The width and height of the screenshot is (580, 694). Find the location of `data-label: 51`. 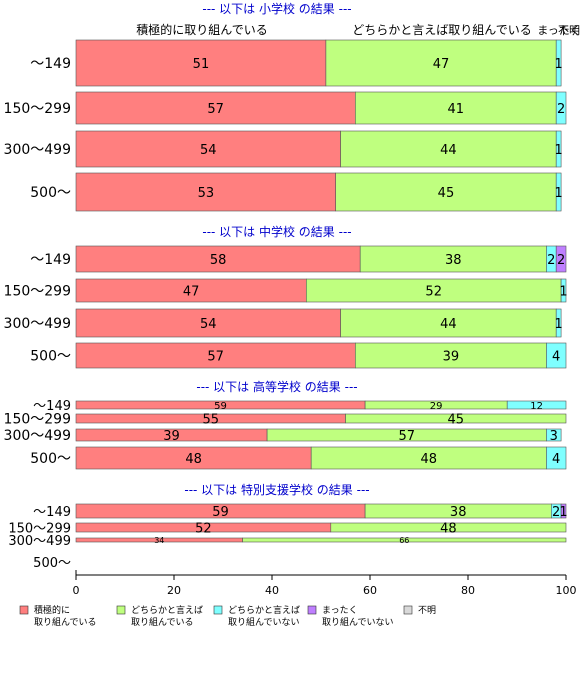

data-label: 51 is located at coordinates (201, 64).